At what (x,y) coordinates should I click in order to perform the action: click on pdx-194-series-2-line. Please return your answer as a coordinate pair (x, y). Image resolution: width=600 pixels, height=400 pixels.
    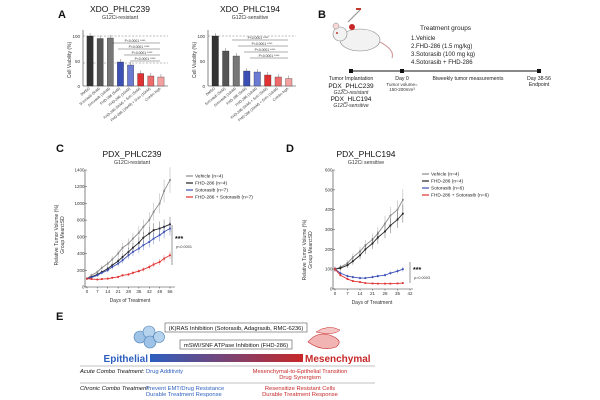
    Looking at the image, I should click on (369, 273).